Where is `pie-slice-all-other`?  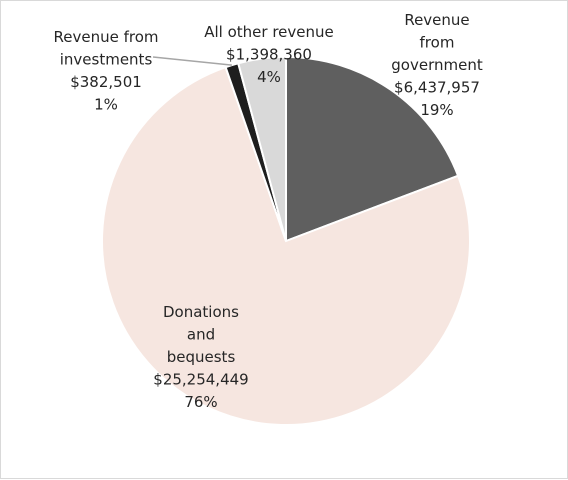 pie-slice-all-other is located at coordinates (262, 148).